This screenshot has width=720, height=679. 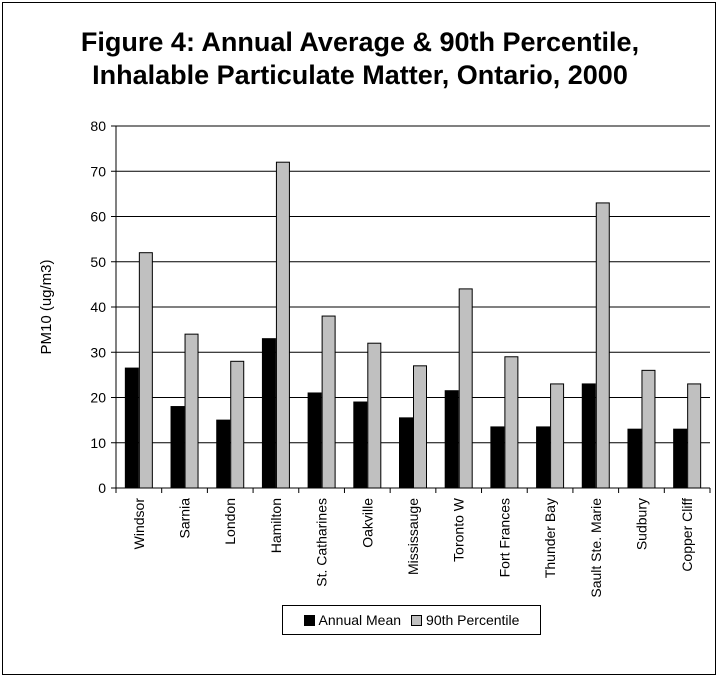 I want to click on legend-swatch-90th-percentile, so click(x=417, y=620).